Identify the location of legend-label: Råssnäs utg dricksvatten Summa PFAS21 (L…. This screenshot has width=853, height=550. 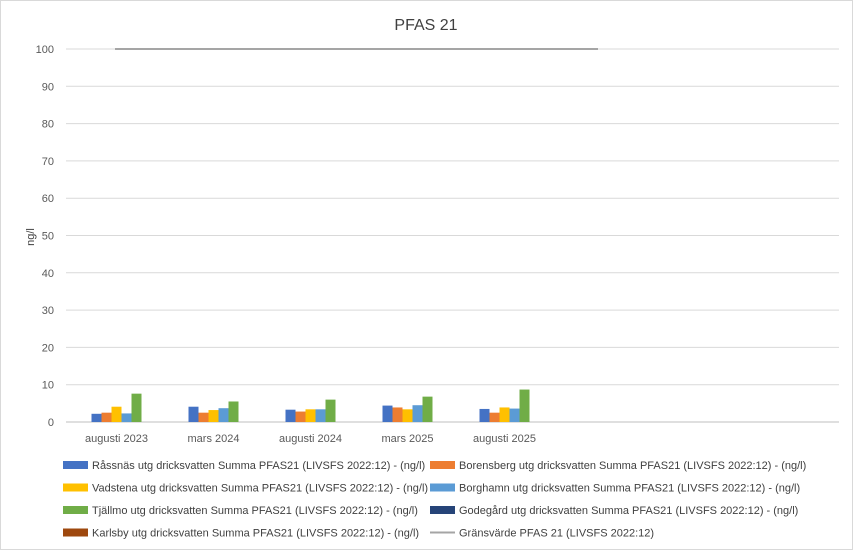
(258, 466).